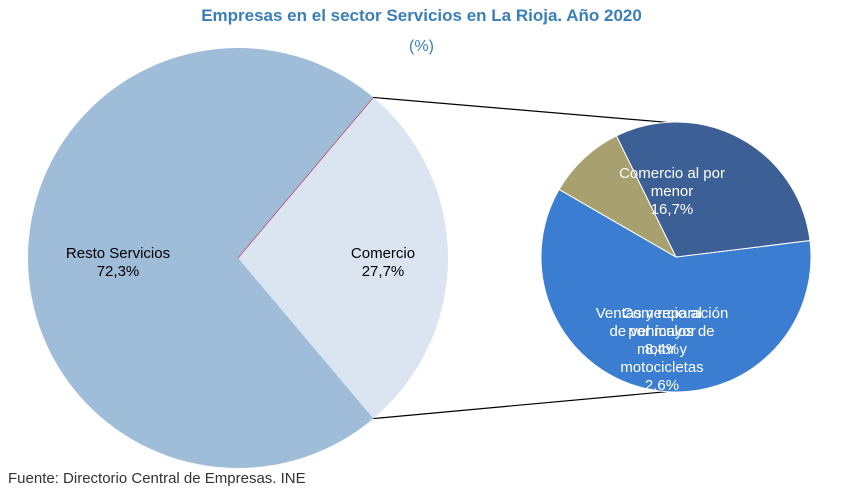 The image size is (843, 491). I want to click on slice-separator, so click(305, 178).